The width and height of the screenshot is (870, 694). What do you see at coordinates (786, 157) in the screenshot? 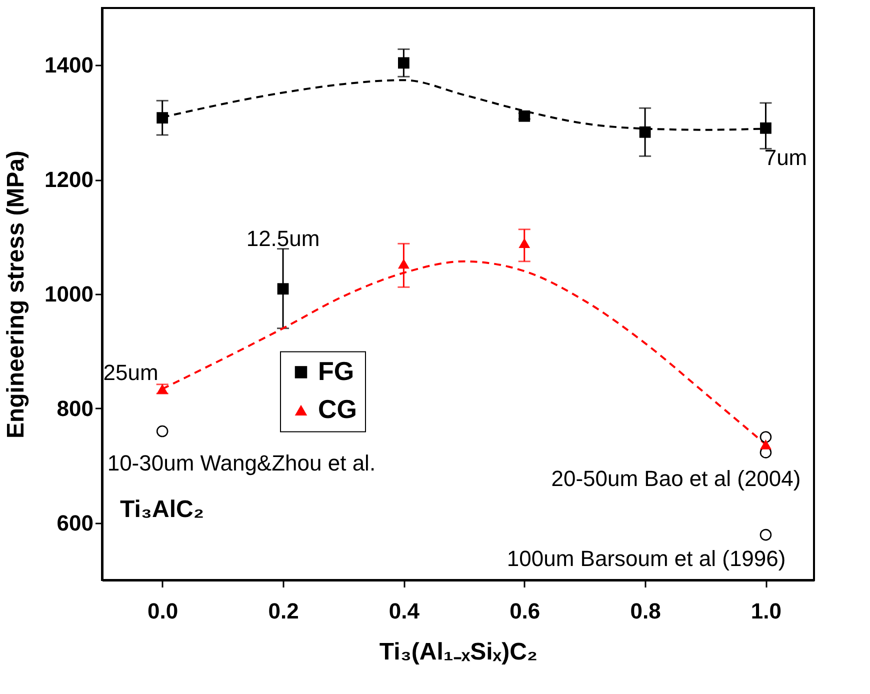
I see `annotation: 7um` at bounding box center [786, 157].